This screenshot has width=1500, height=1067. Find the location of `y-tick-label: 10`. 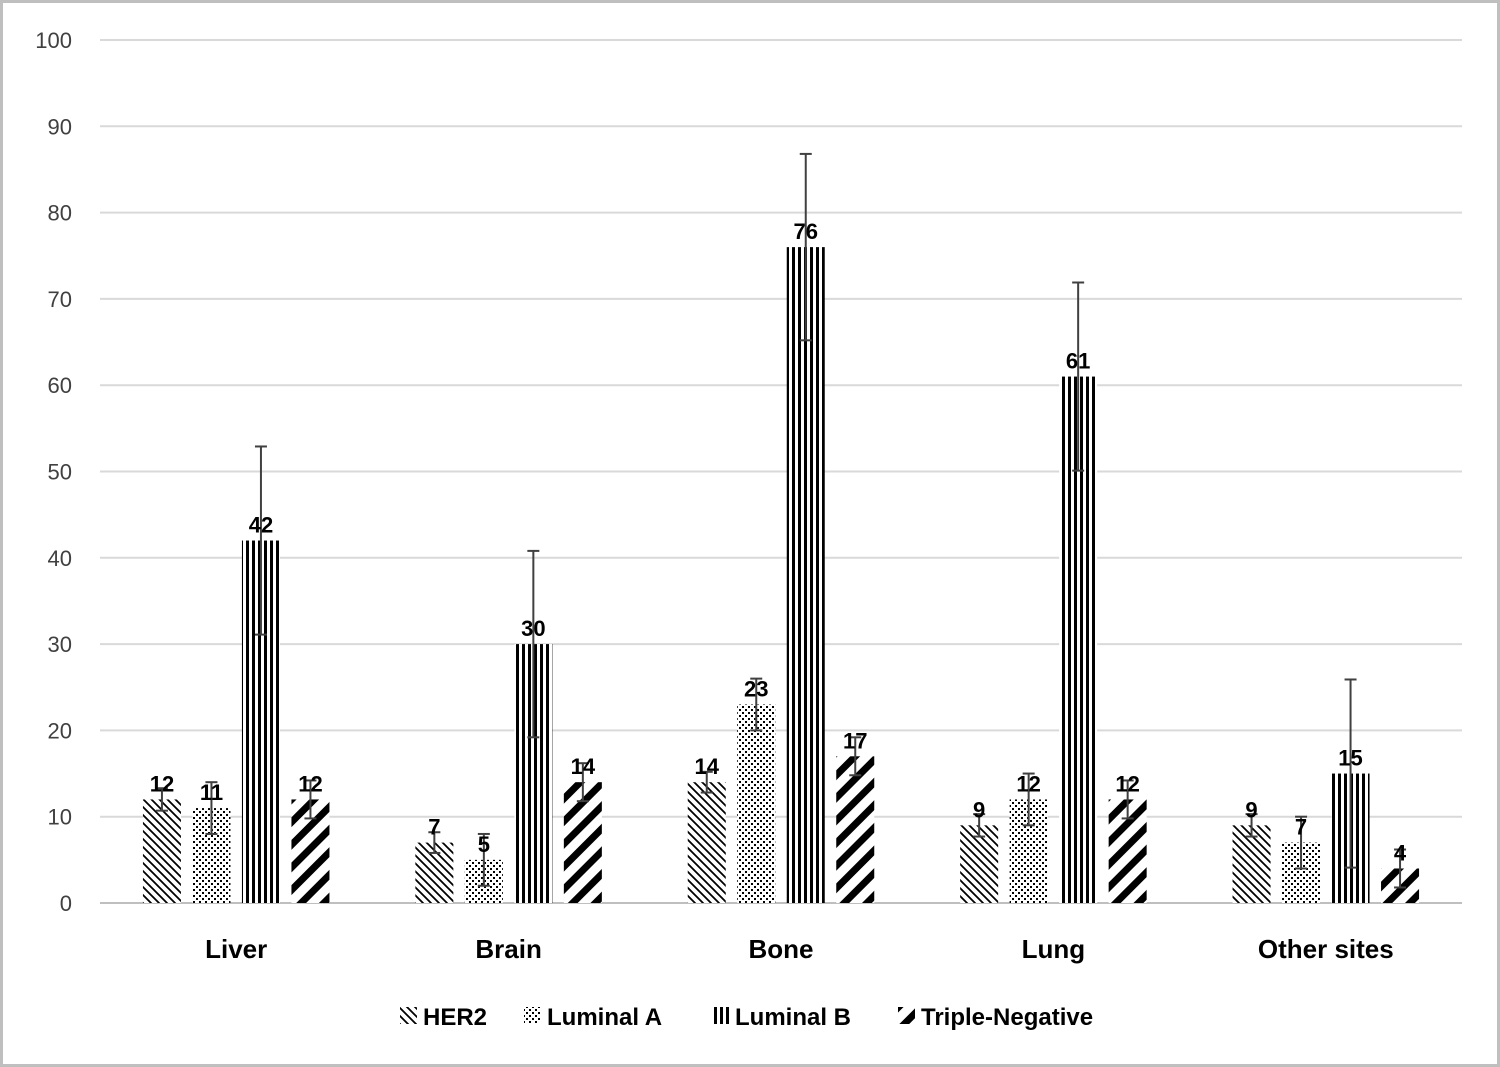

y-tick-label: 10 is located at coordinates (60, 817).